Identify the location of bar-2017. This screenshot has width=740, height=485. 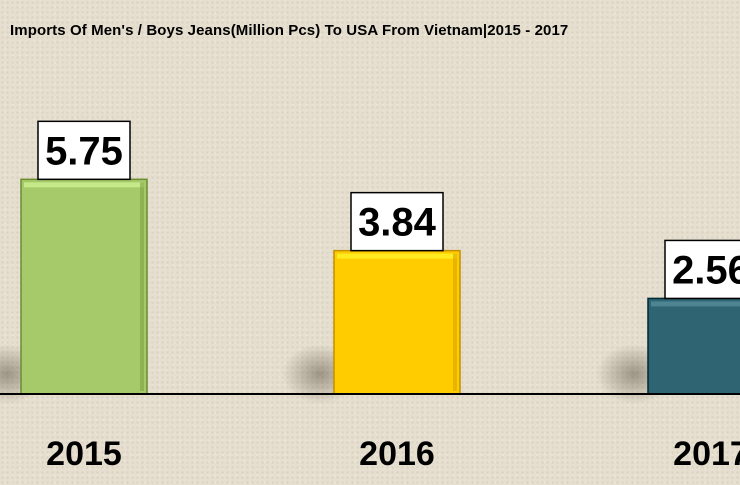
(693, 346).